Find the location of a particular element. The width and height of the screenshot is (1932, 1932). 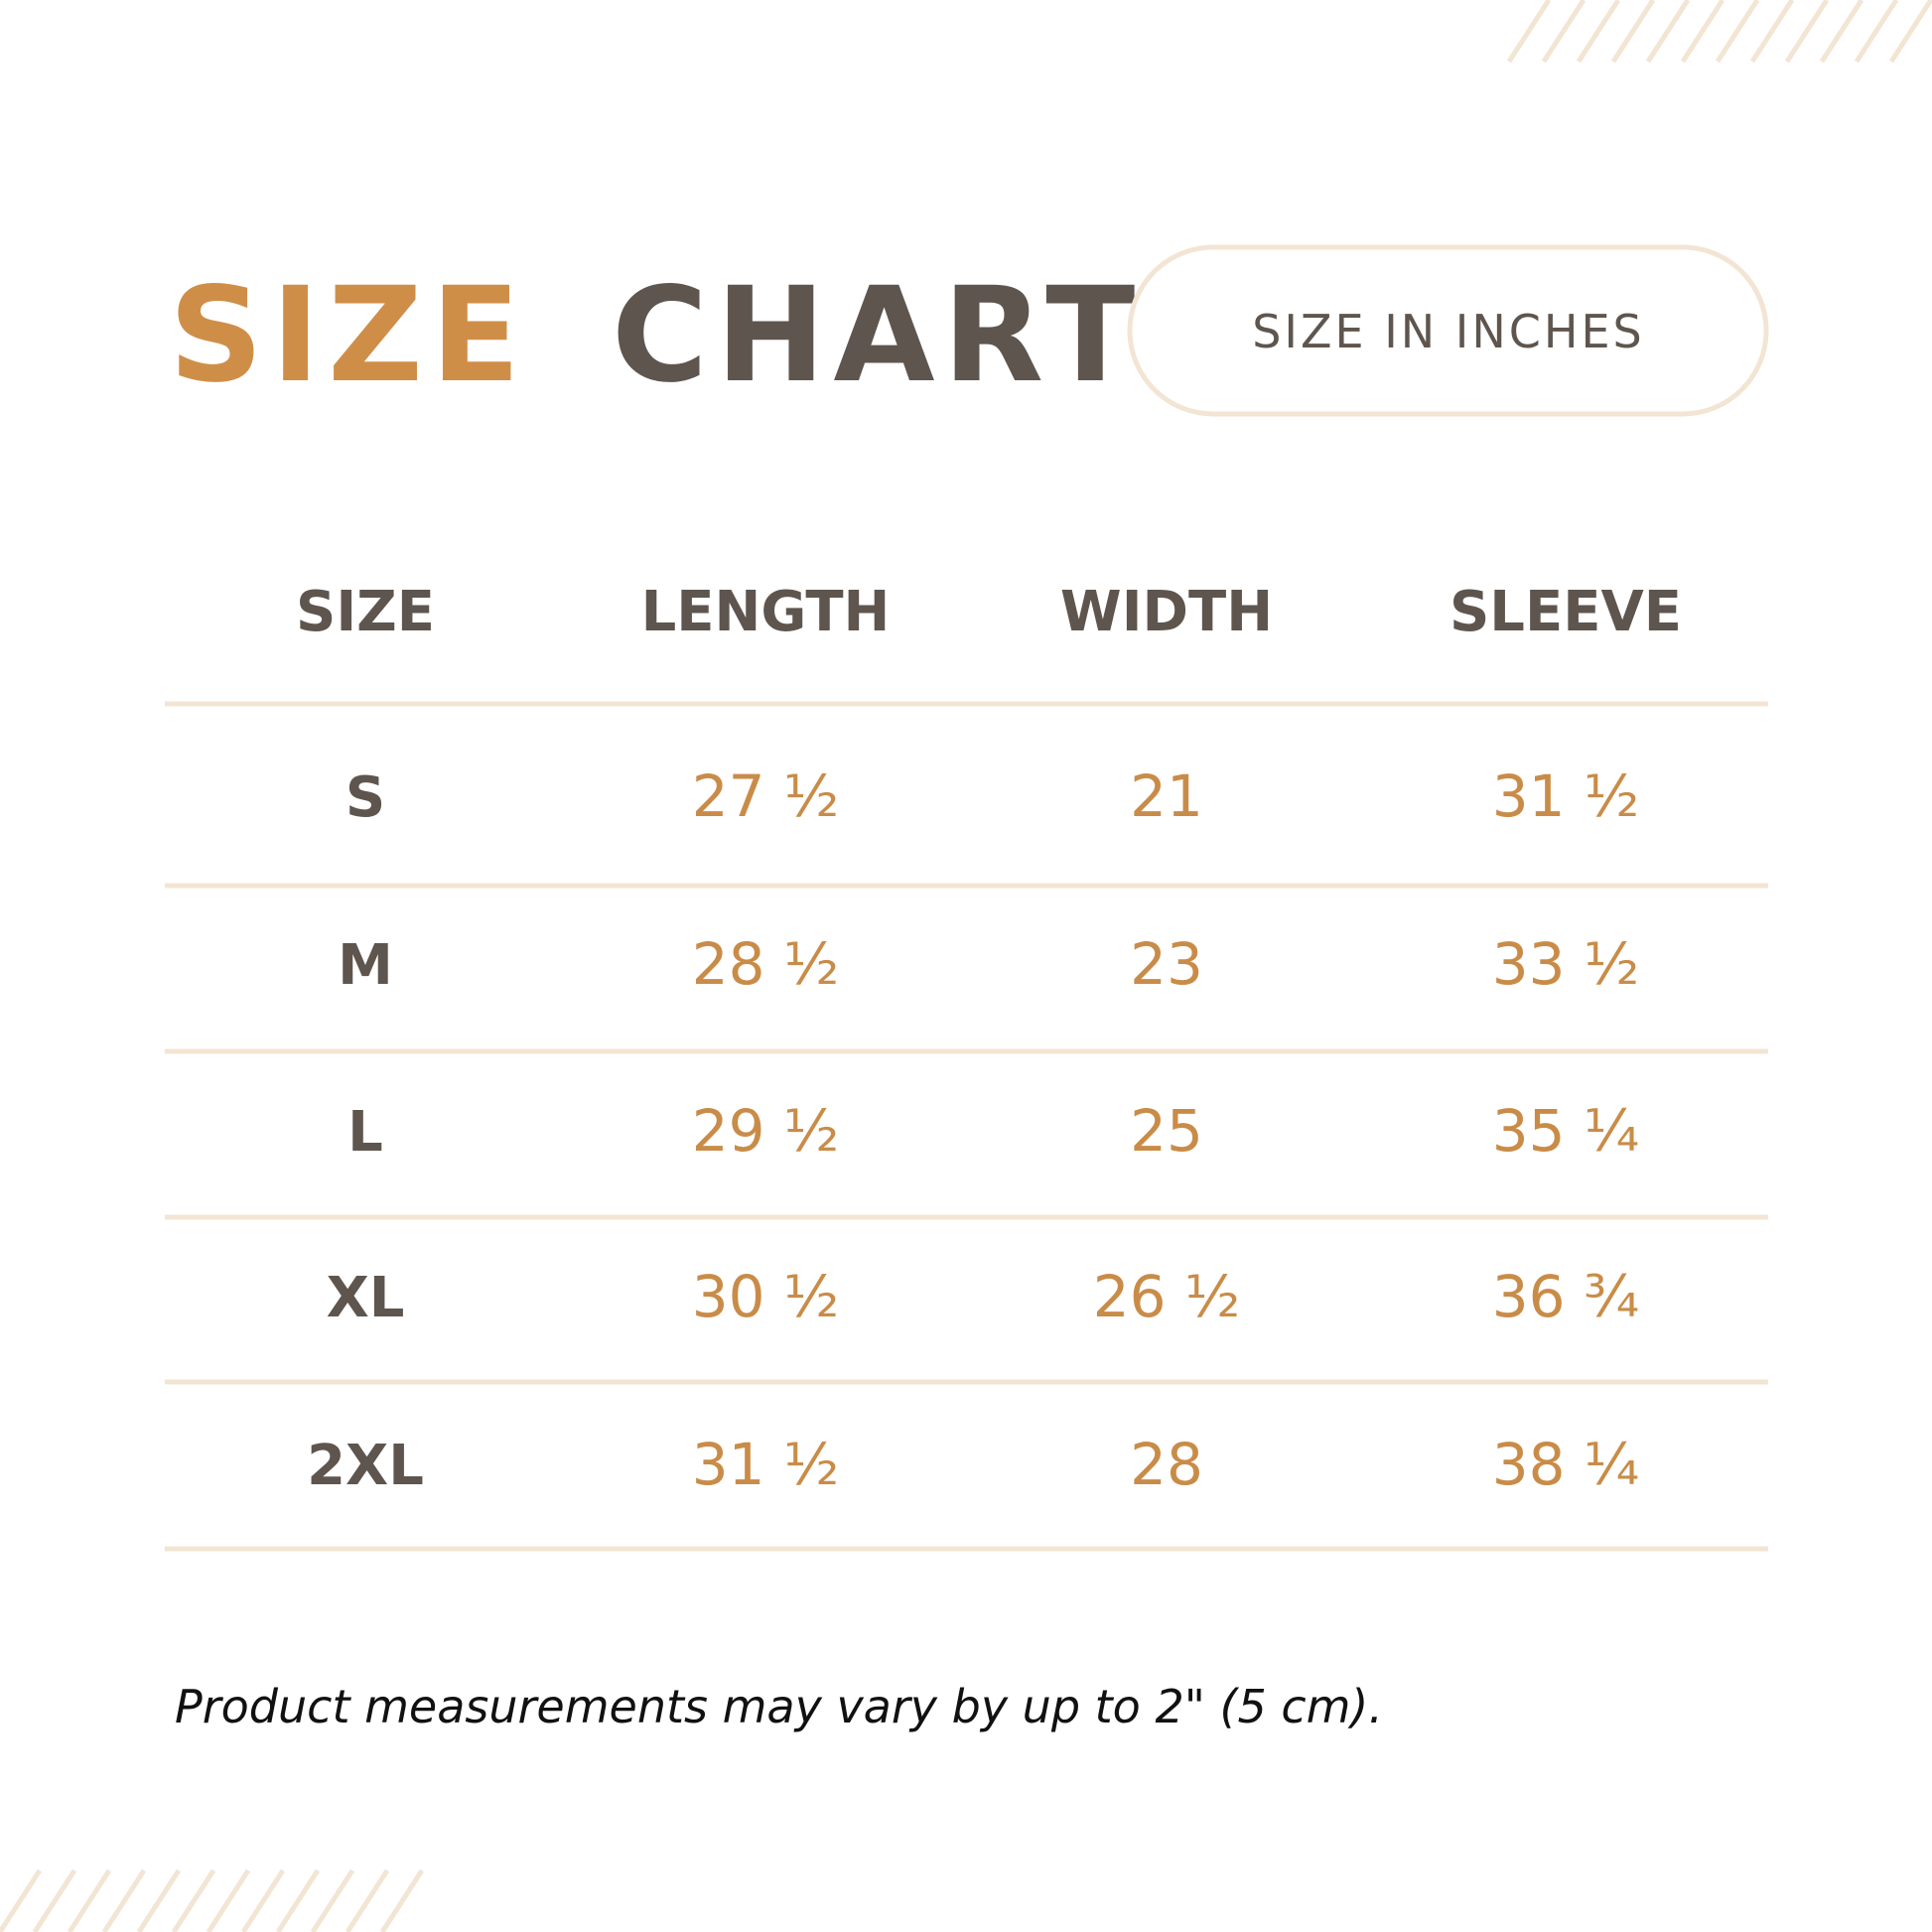

measurement: 28 is located at coordinates (1167, 1464).